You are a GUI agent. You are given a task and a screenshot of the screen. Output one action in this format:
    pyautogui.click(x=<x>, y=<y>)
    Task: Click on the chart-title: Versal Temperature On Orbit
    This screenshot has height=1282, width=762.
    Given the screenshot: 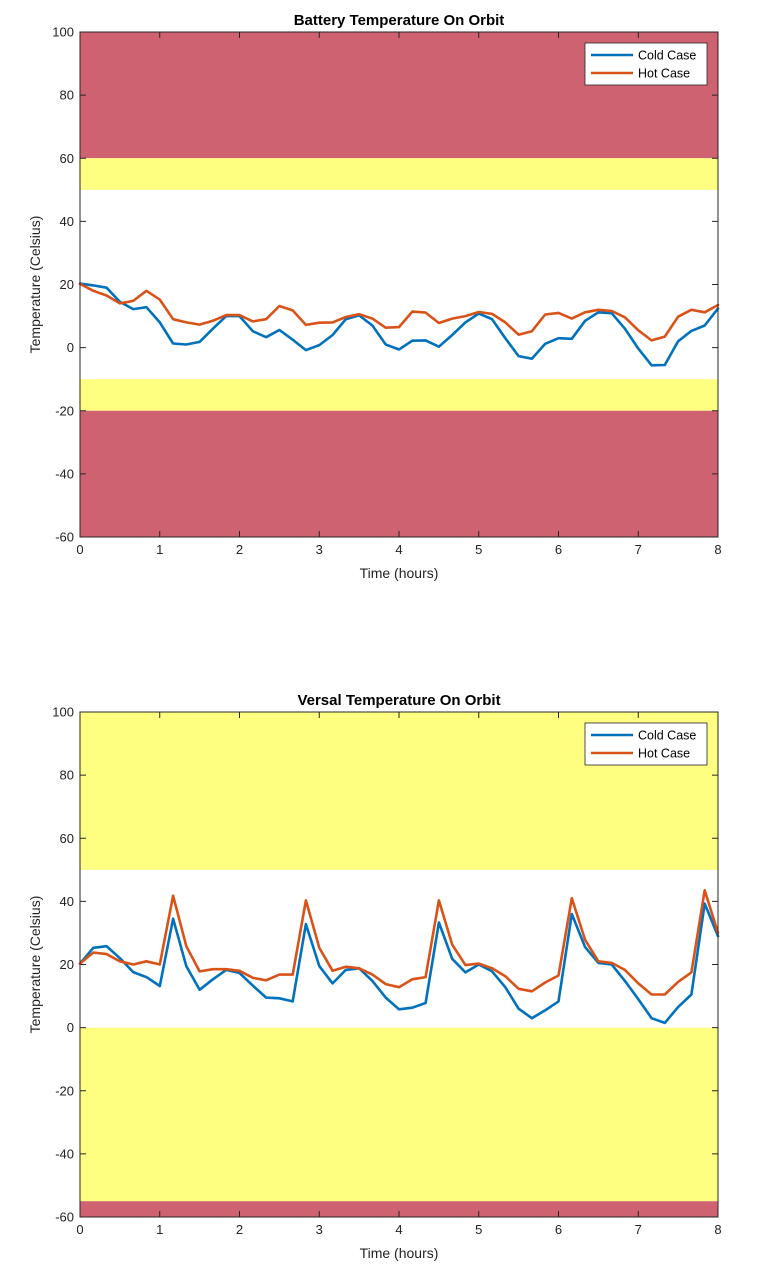 What is the action you would take?
    pyautogui.click(x=398, y=700)
    